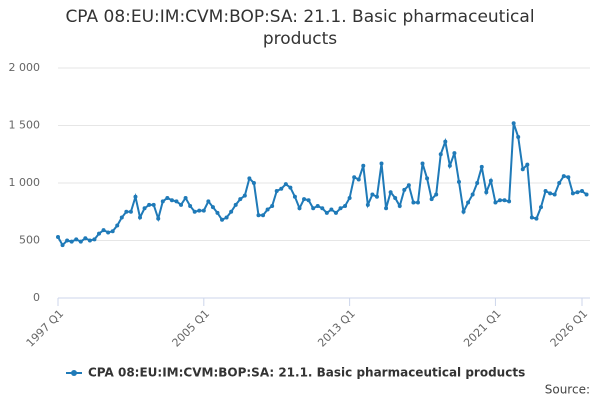 Image resolution: width=600 pixels, height=400 pixels. What do you see at coordinates (569, 328) in the screenshot?
I see `x-tick-label: 2026 Q1` at bounding box center [569, 328].